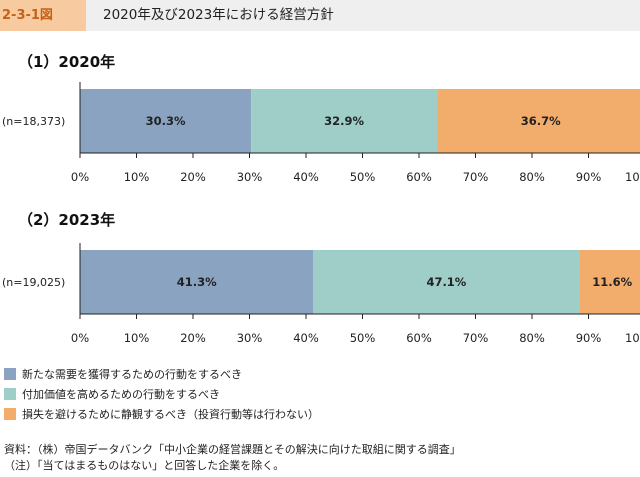 The height and width of the screenshot is (477, 640). I want to click on data-label: 36.7%, so click(541, 121).